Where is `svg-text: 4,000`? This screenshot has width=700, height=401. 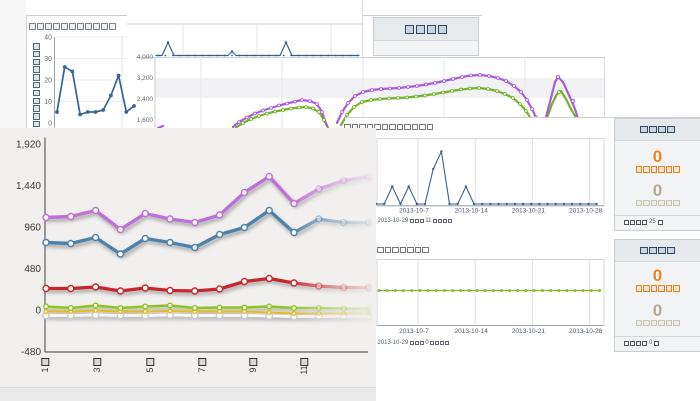
svg-text: 4,000 is located at coordinates (145, 57).